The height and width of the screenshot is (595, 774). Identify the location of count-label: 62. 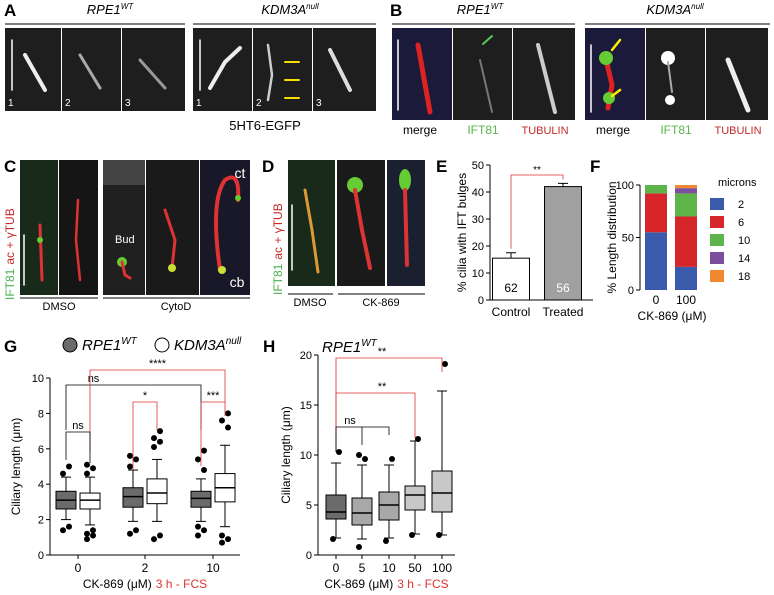
(511, 288).